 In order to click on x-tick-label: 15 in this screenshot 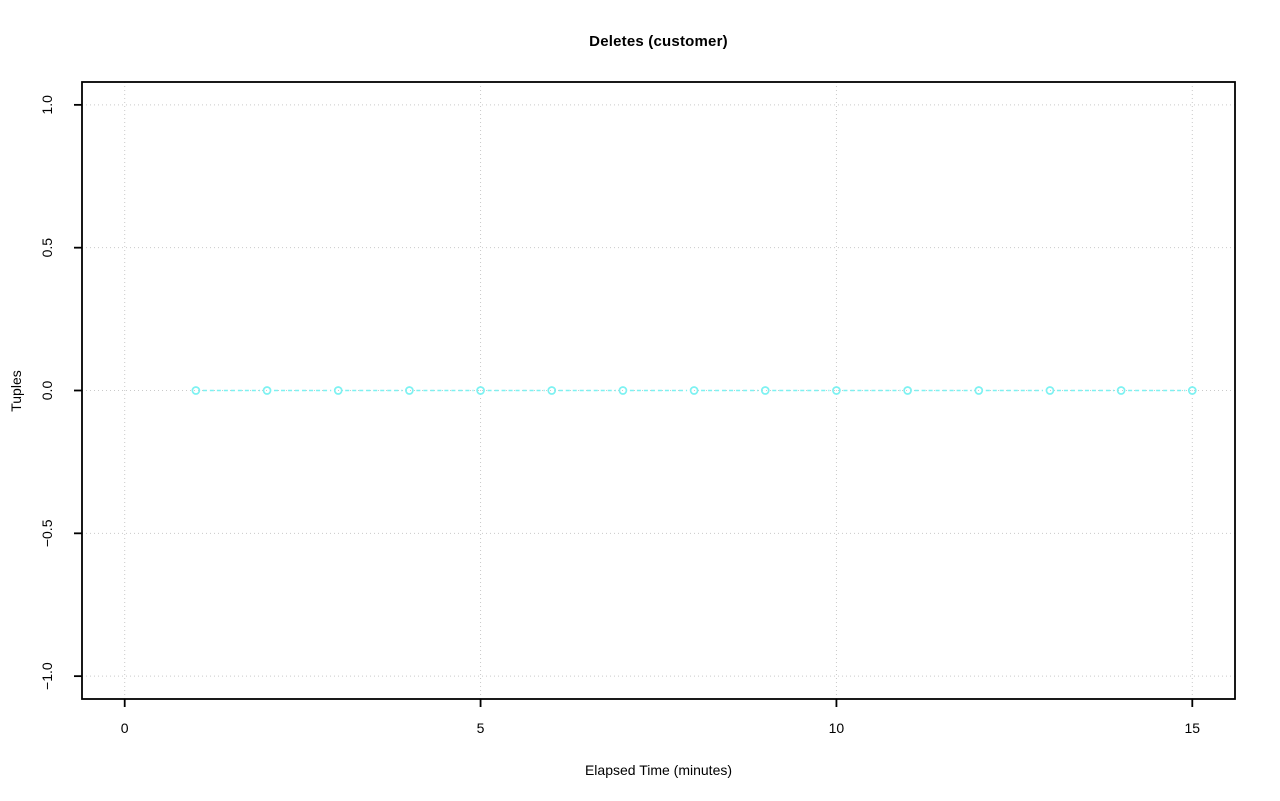, I will do `click(1193, 728)`.